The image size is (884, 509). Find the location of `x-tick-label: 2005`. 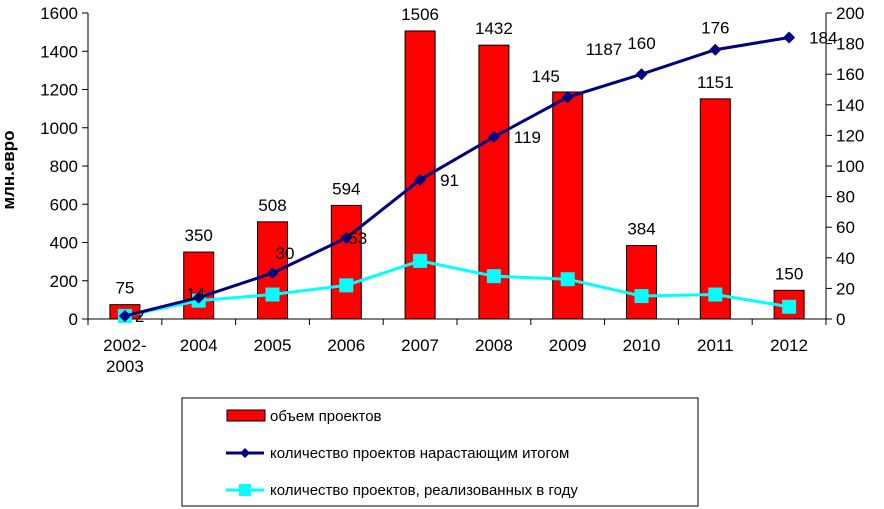

x-tick-label: 2005 is located at coordinates (273, 345).